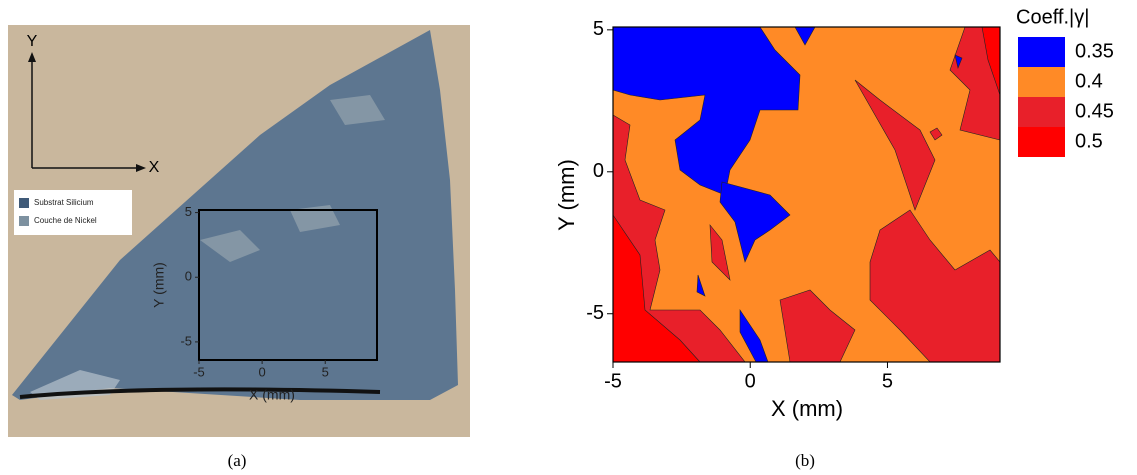 This screenshot has width=1137, height=475. Describe the element at coordinates (32, 41) in the screenshot. I see `y-arrow-label: Y` at that location.